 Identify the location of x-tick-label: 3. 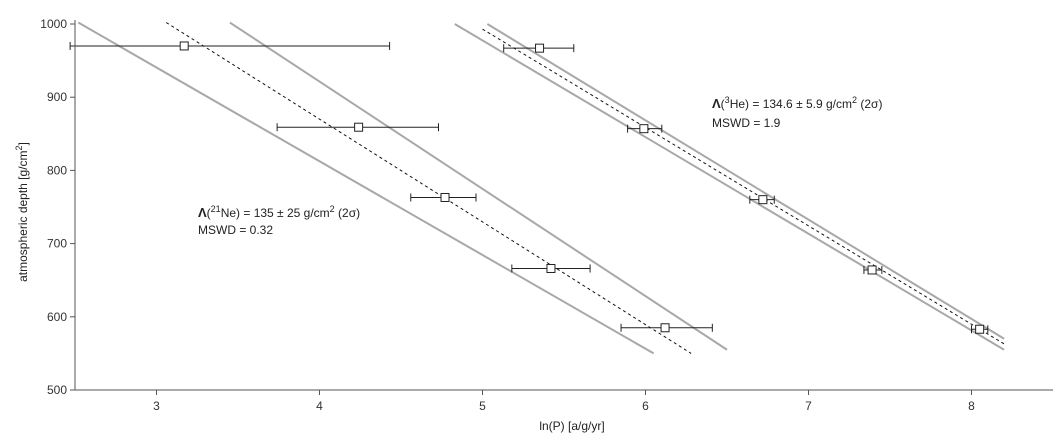
(156, 406).